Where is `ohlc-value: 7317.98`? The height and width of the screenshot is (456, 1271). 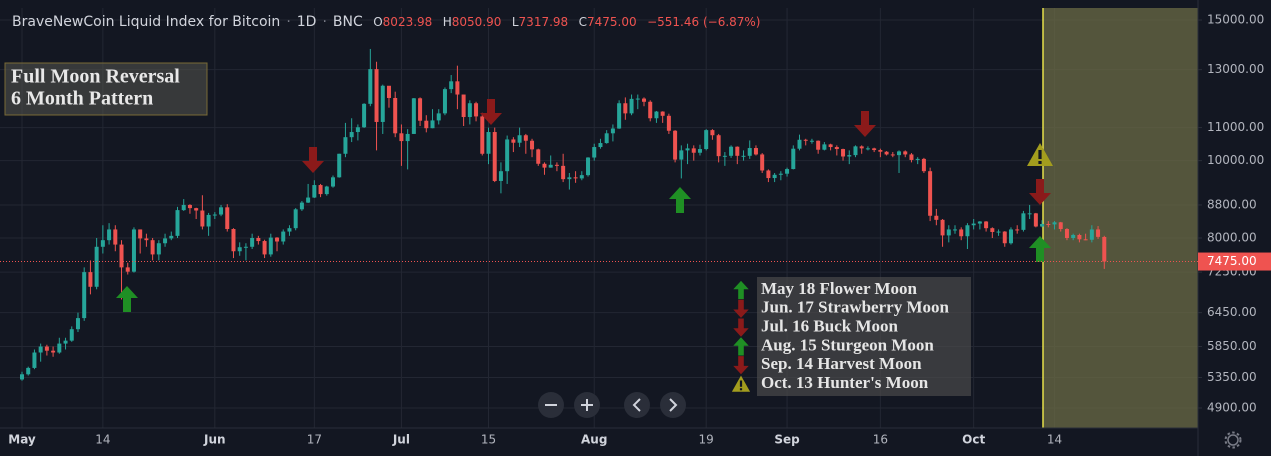
ohlc-value: 7317.98 is located at coordinates (543, 22).